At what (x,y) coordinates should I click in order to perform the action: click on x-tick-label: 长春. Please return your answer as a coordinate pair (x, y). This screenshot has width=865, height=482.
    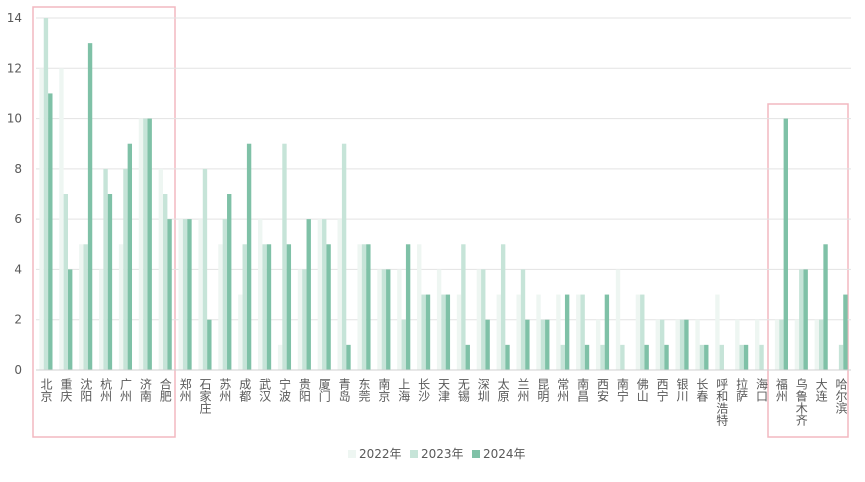
    Looking at the image, I should click on (702, 390).